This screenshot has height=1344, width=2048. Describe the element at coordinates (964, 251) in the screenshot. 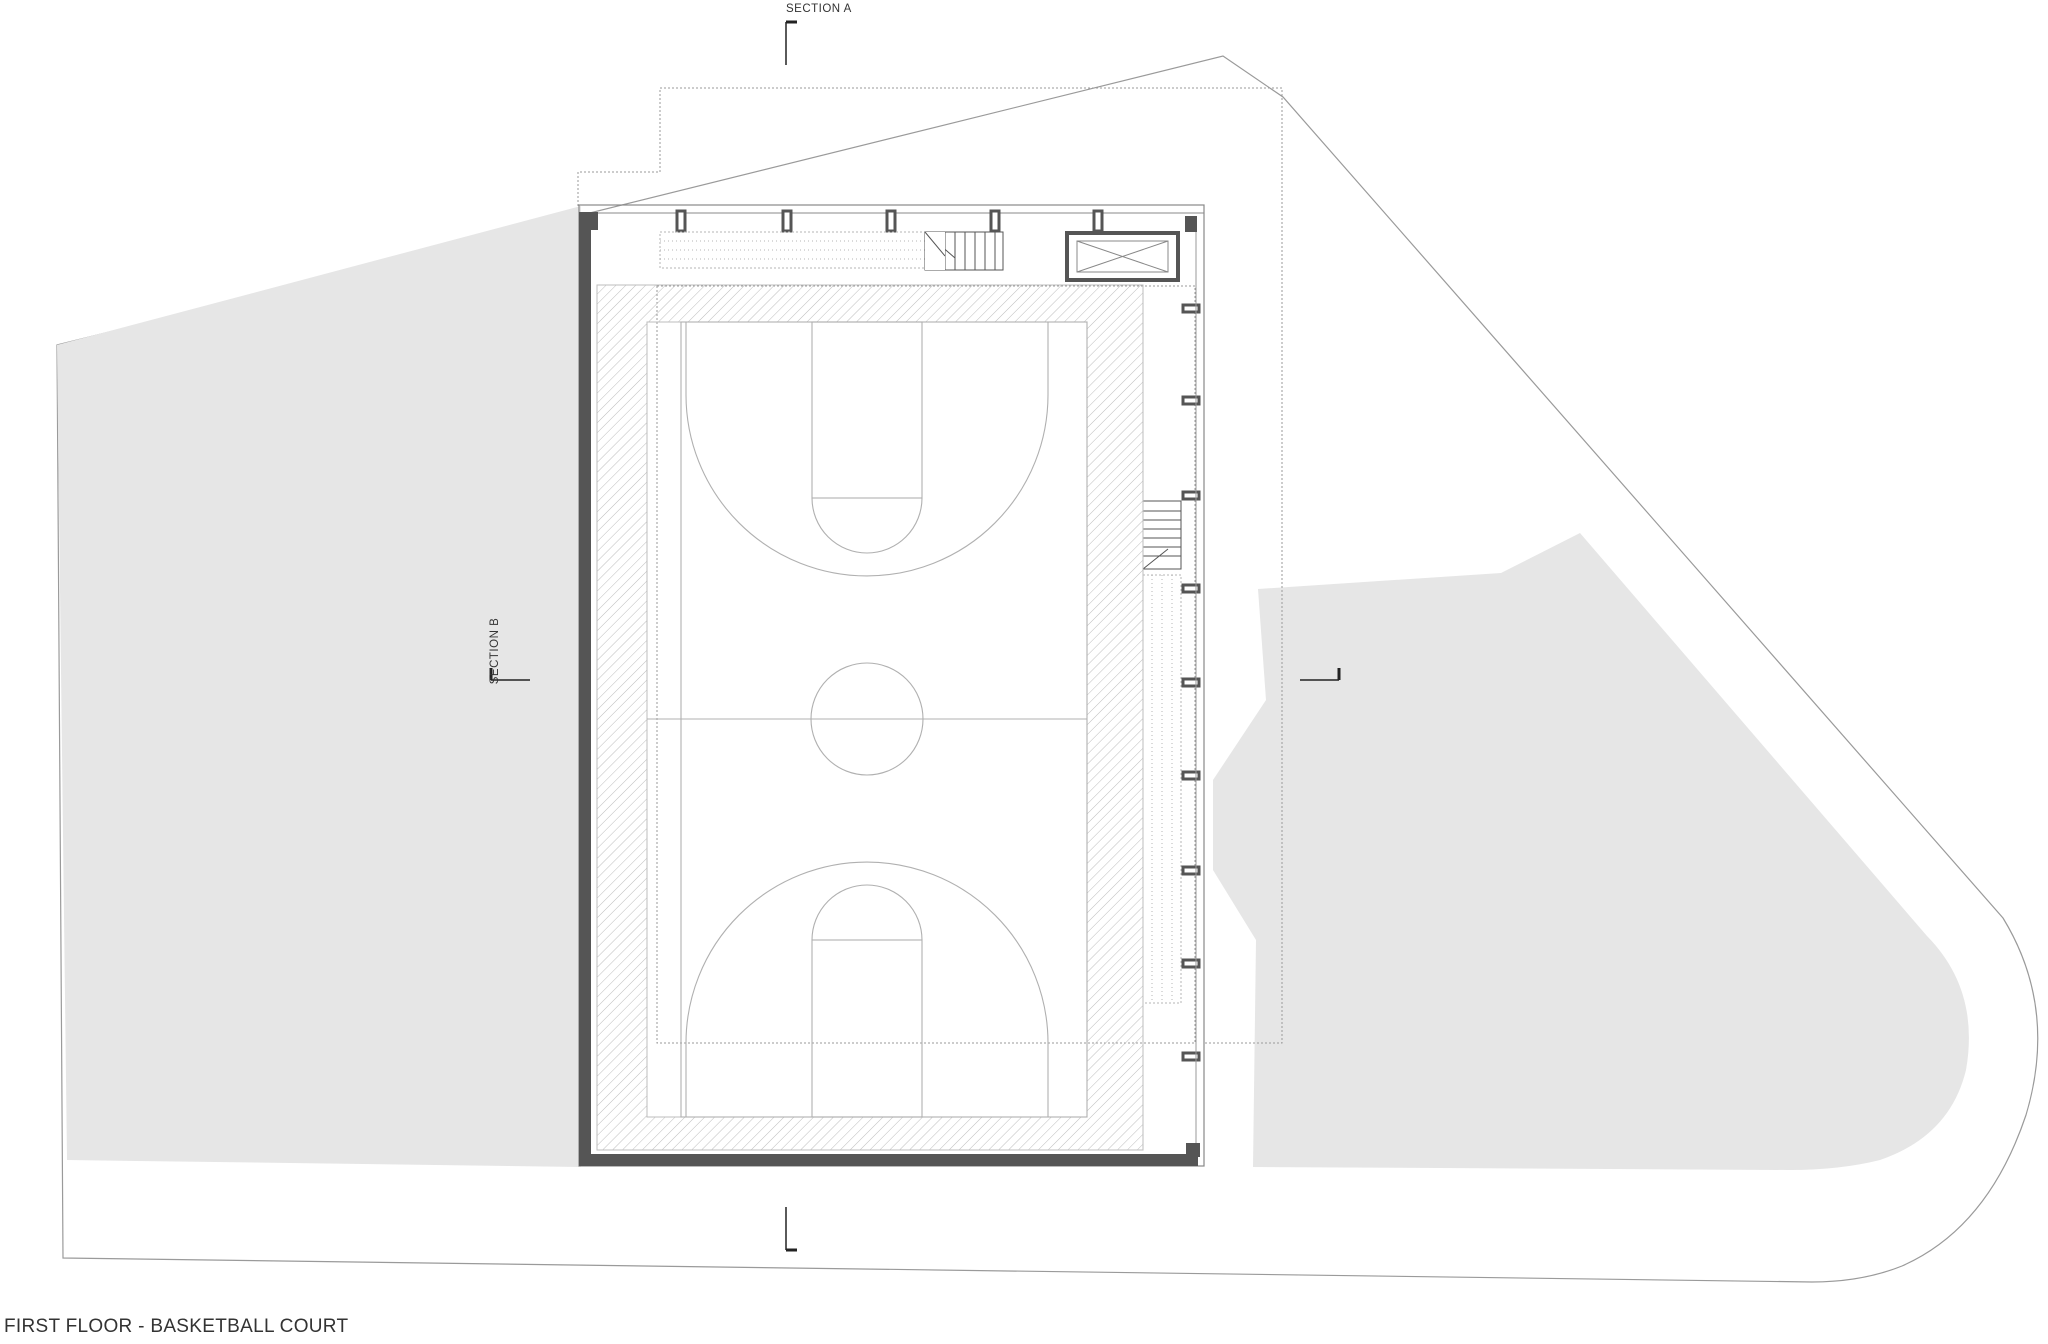

I see `stair-icon` at that location.